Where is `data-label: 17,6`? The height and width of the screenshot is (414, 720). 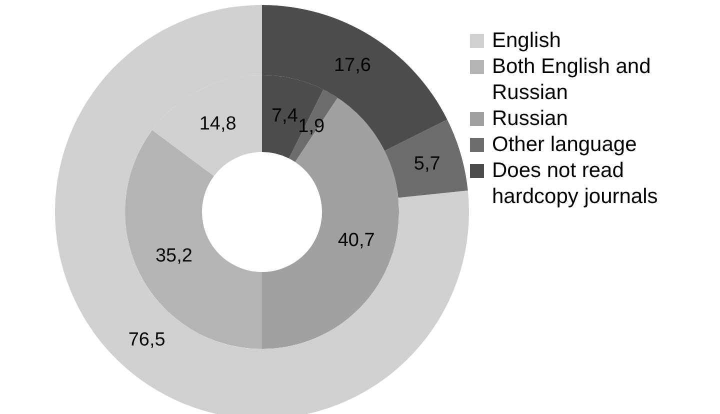 data-label: 17,6 is located at coordinates (352, 65).